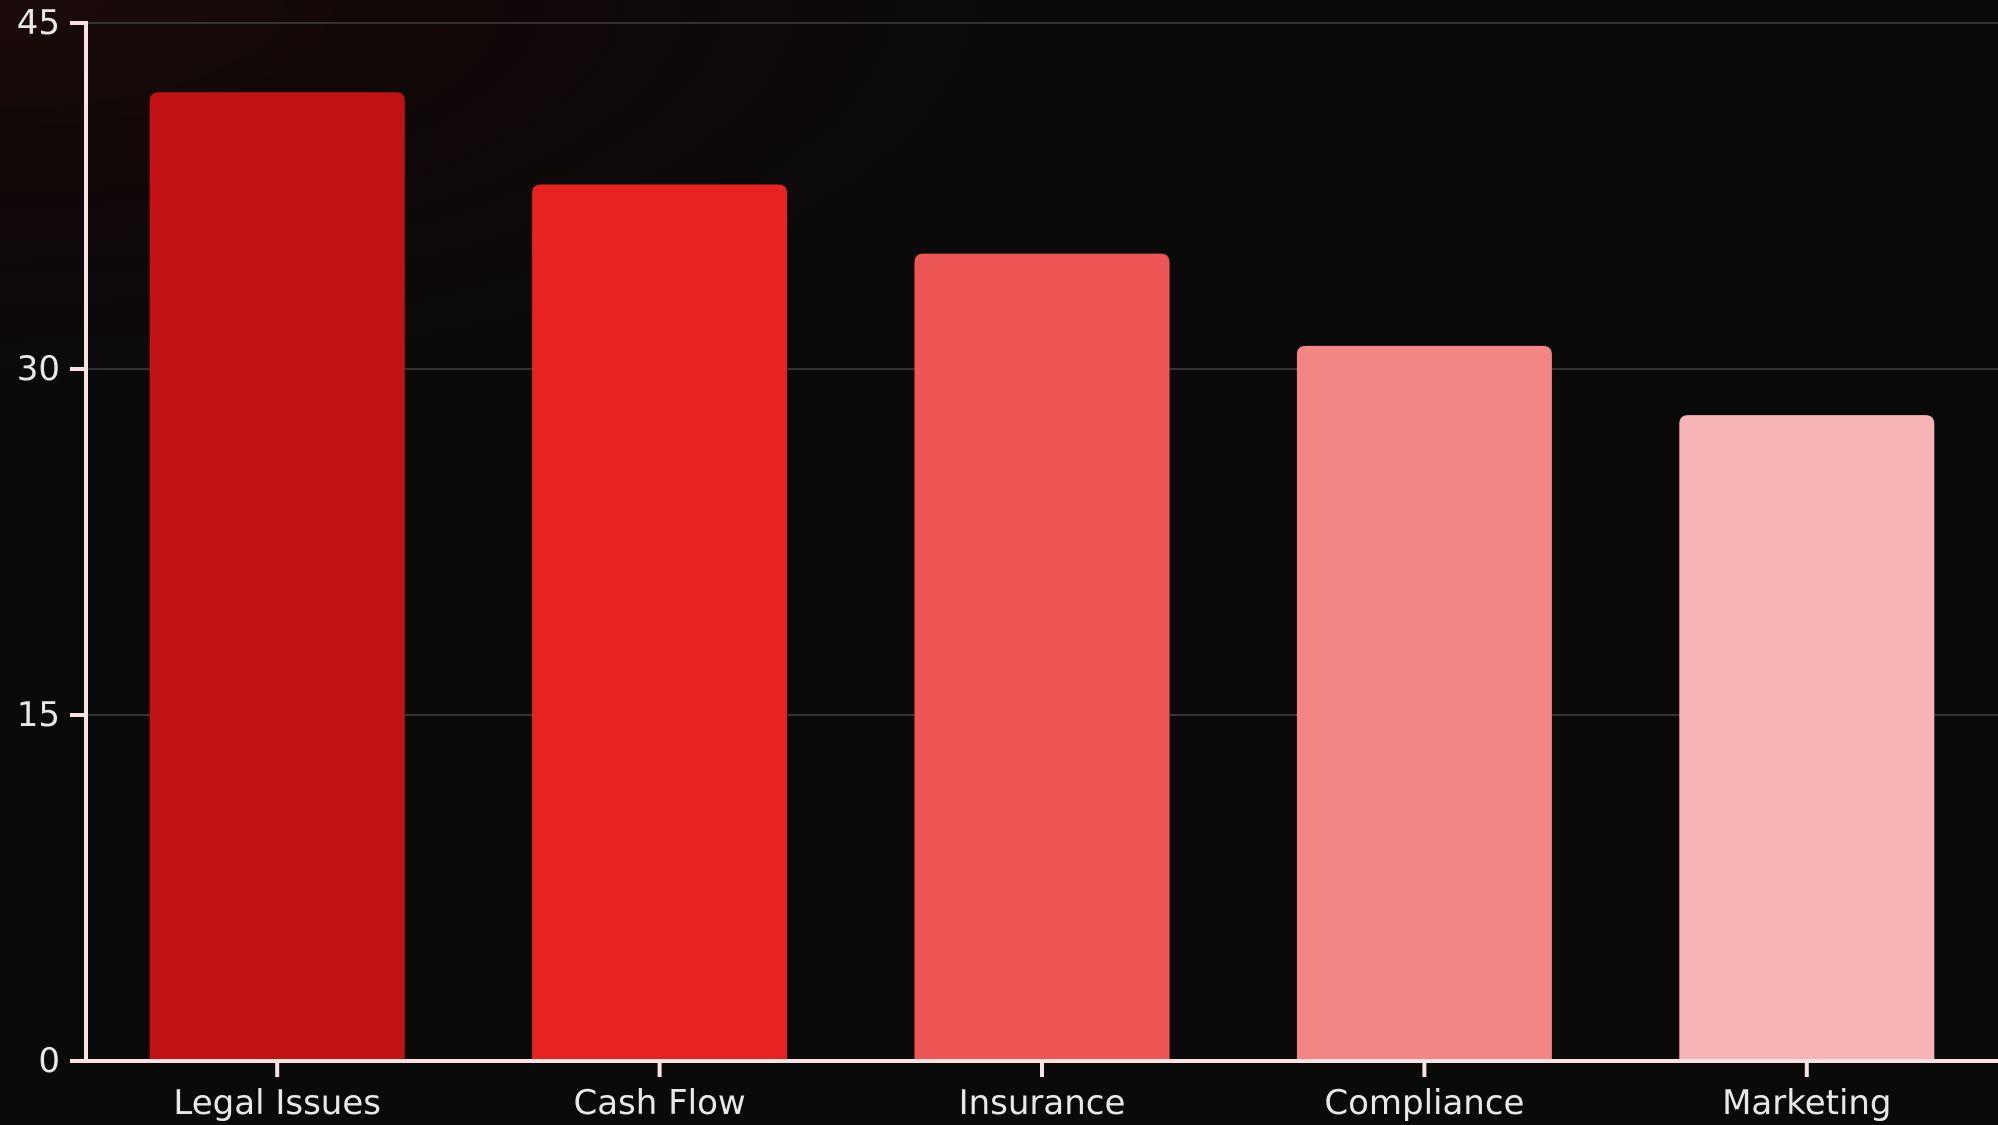 The image size is (1998, 1125). Describe the element at coordinates (38, 369) in the screenshot. I see `y-tick-label-30: 30` at that location.